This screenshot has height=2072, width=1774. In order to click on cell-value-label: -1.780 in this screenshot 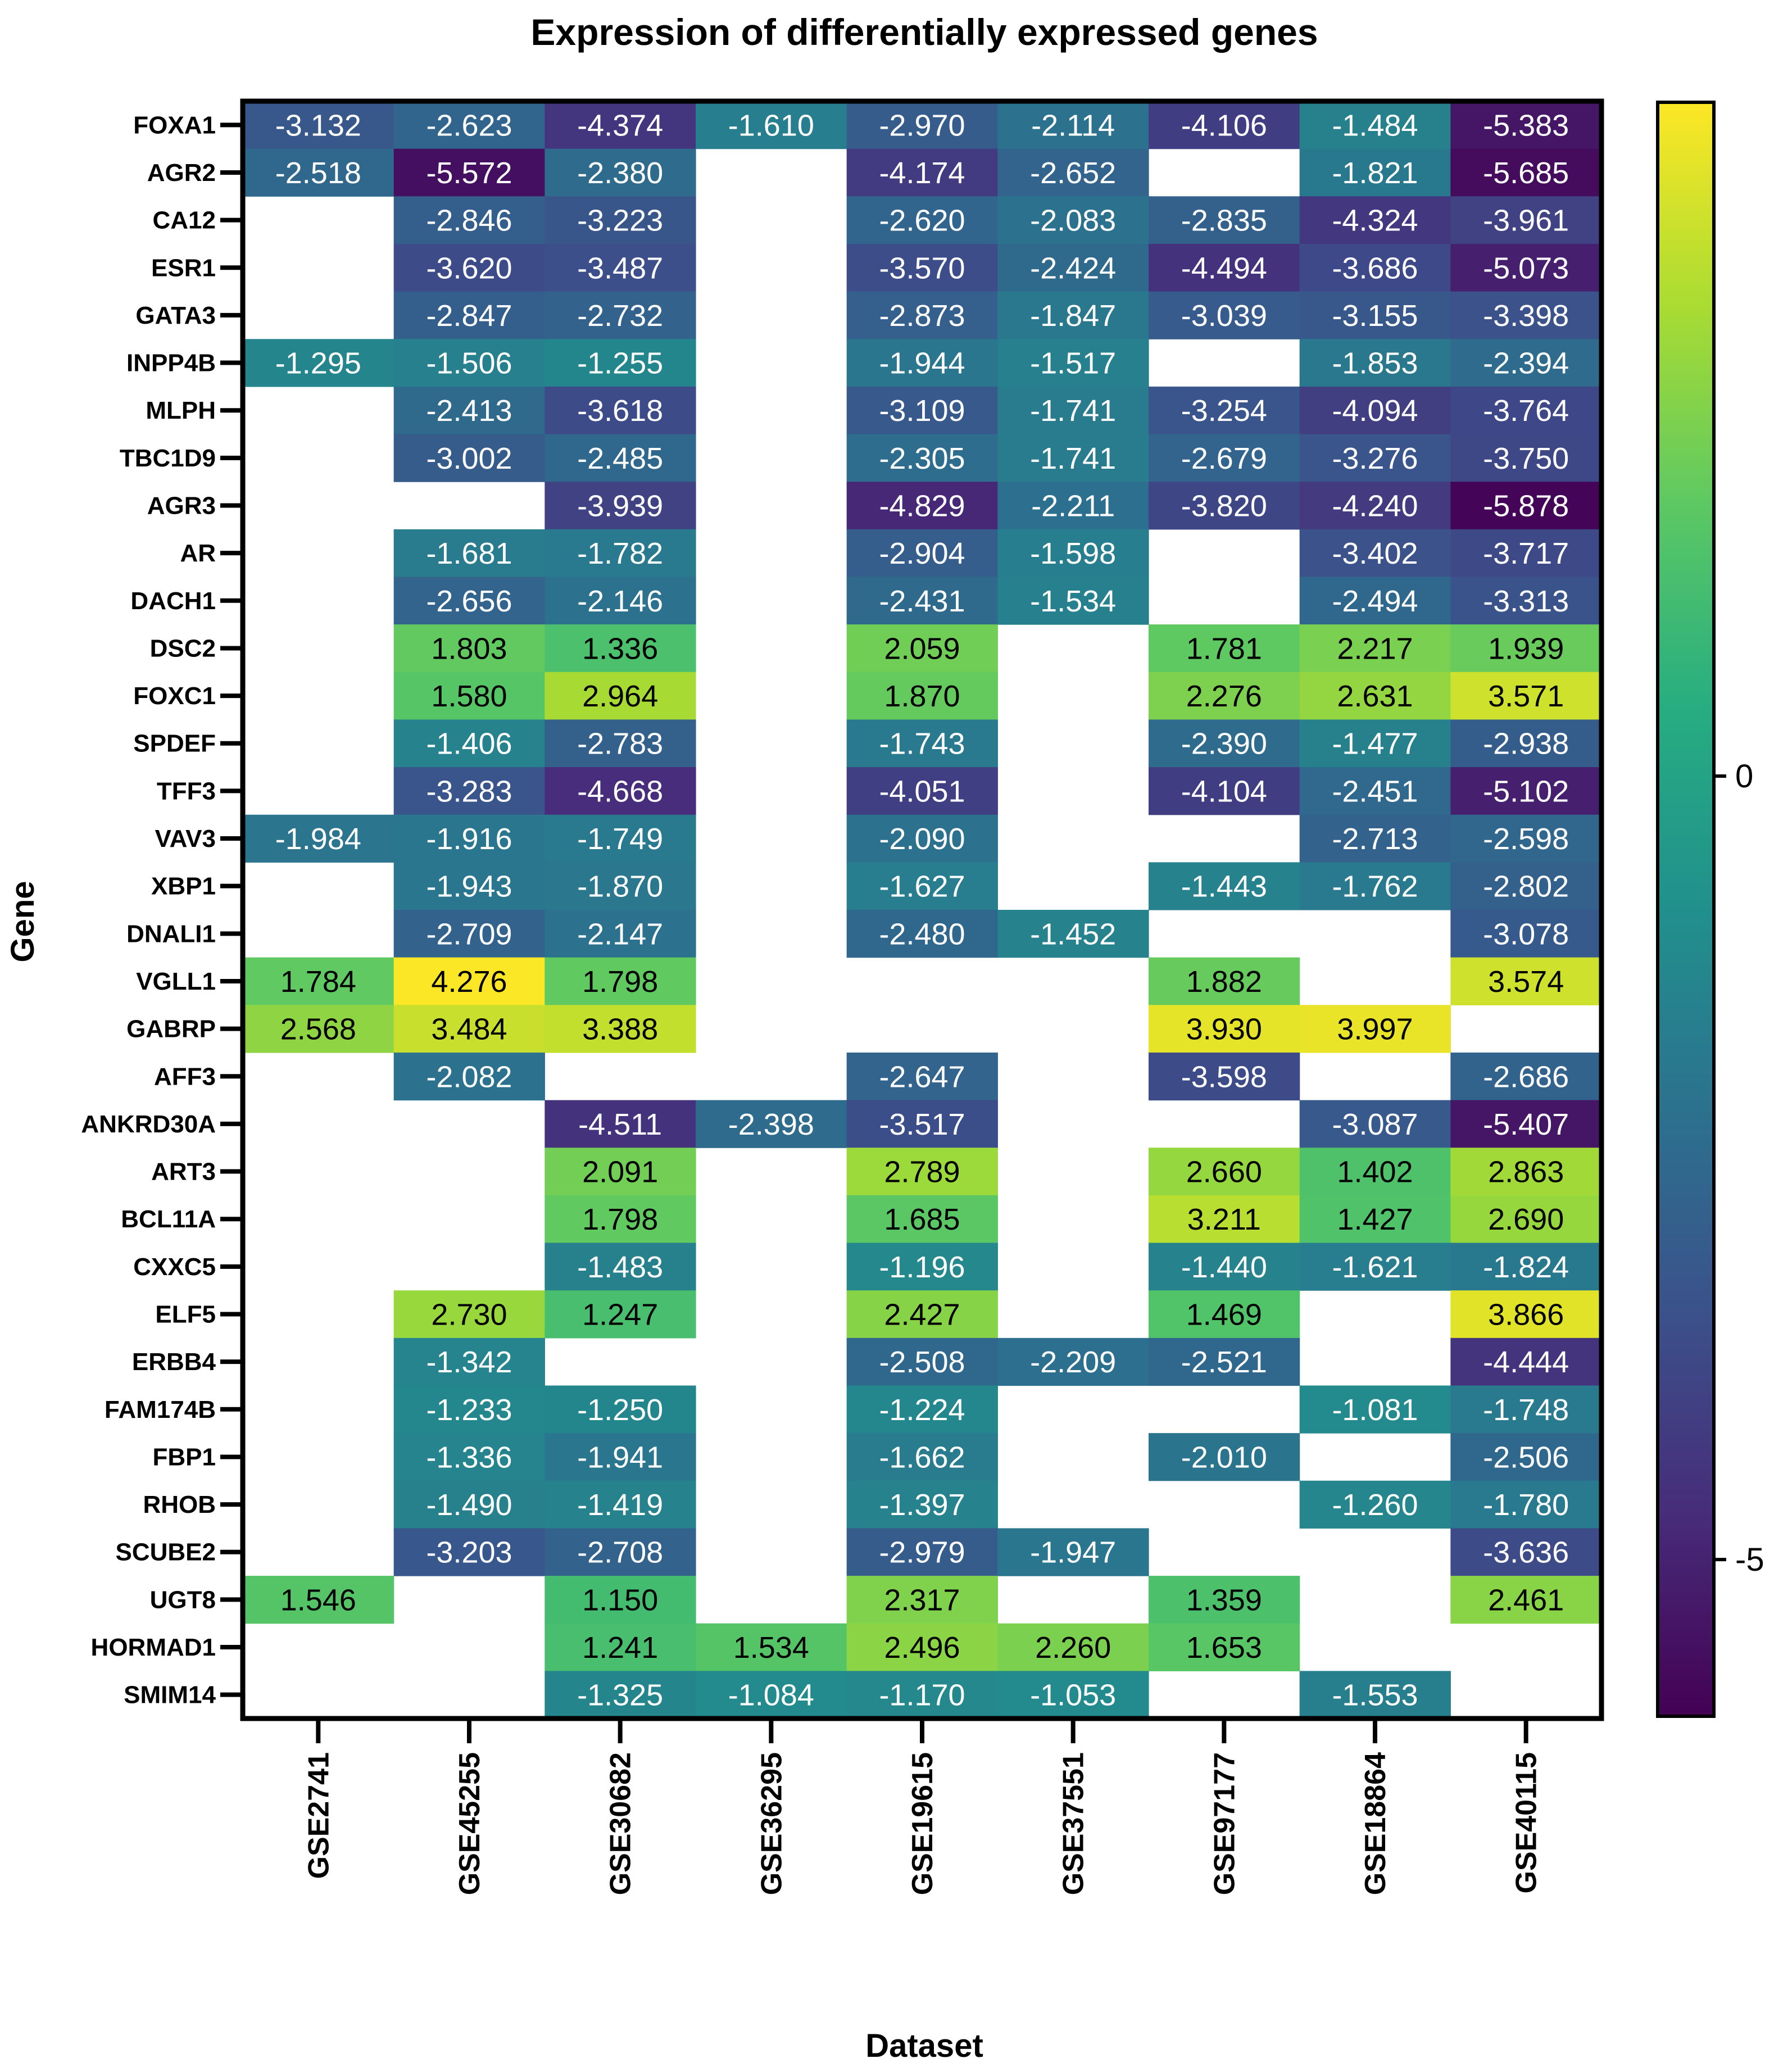, I will do `click(1526, 1505)`.